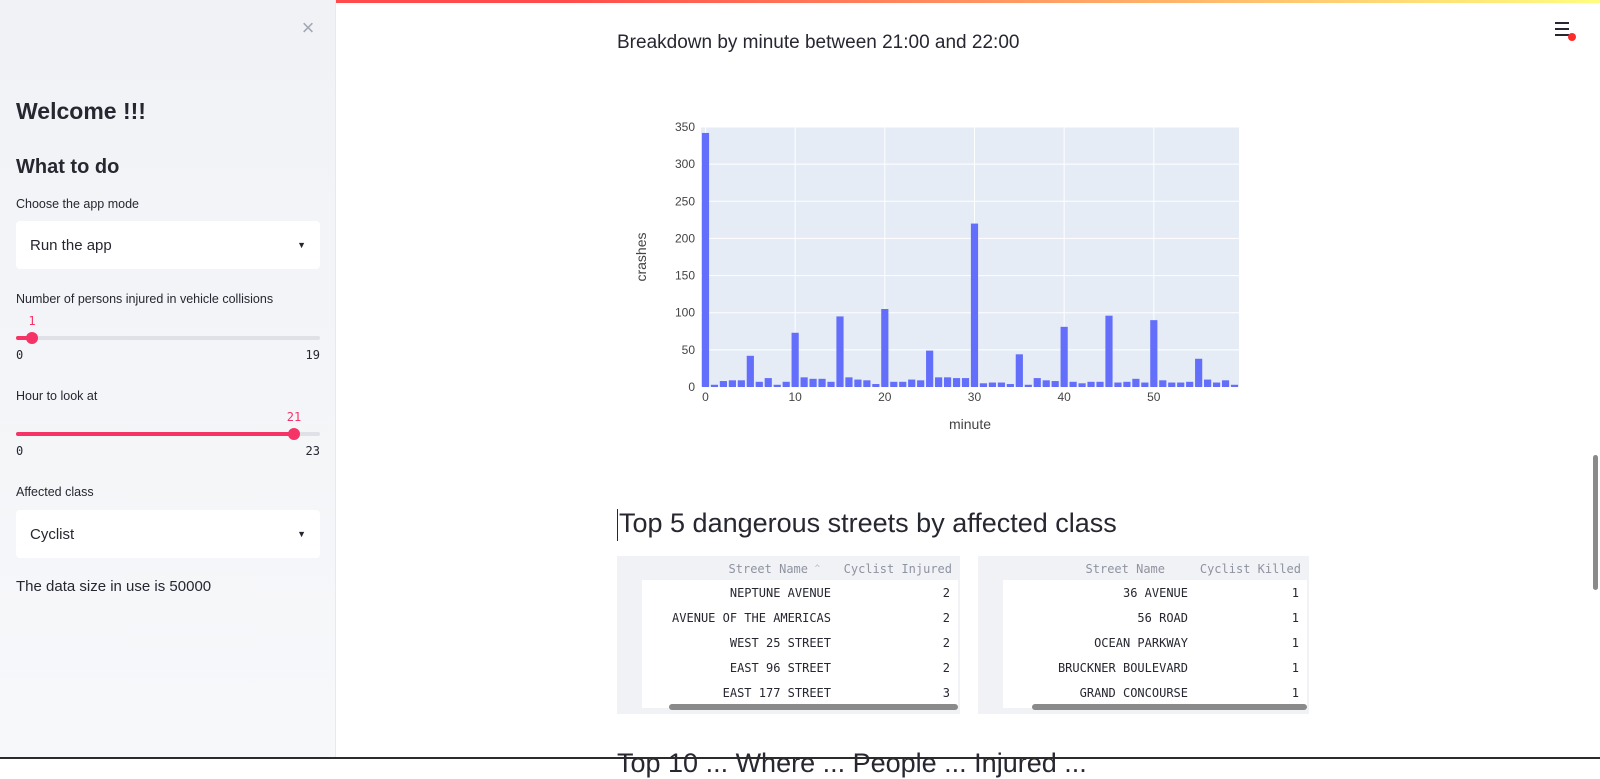 This screenshot has height=779, width=1600. What do you see at coordinates (685, 276) in the screenshot?
I see `y-tick-label: 150` at bounding box center [685, 276].